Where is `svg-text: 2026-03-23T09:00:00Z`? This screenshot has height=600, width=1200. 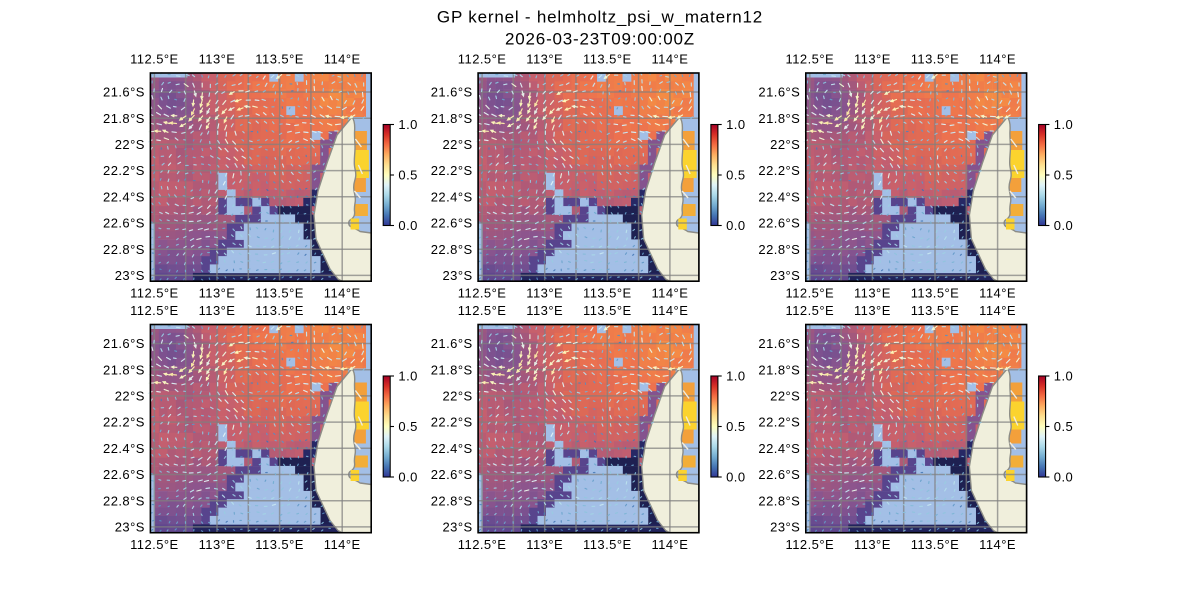 svg-text: 2026-03-23T09:00:00Z is located at coordinates (600, 39).